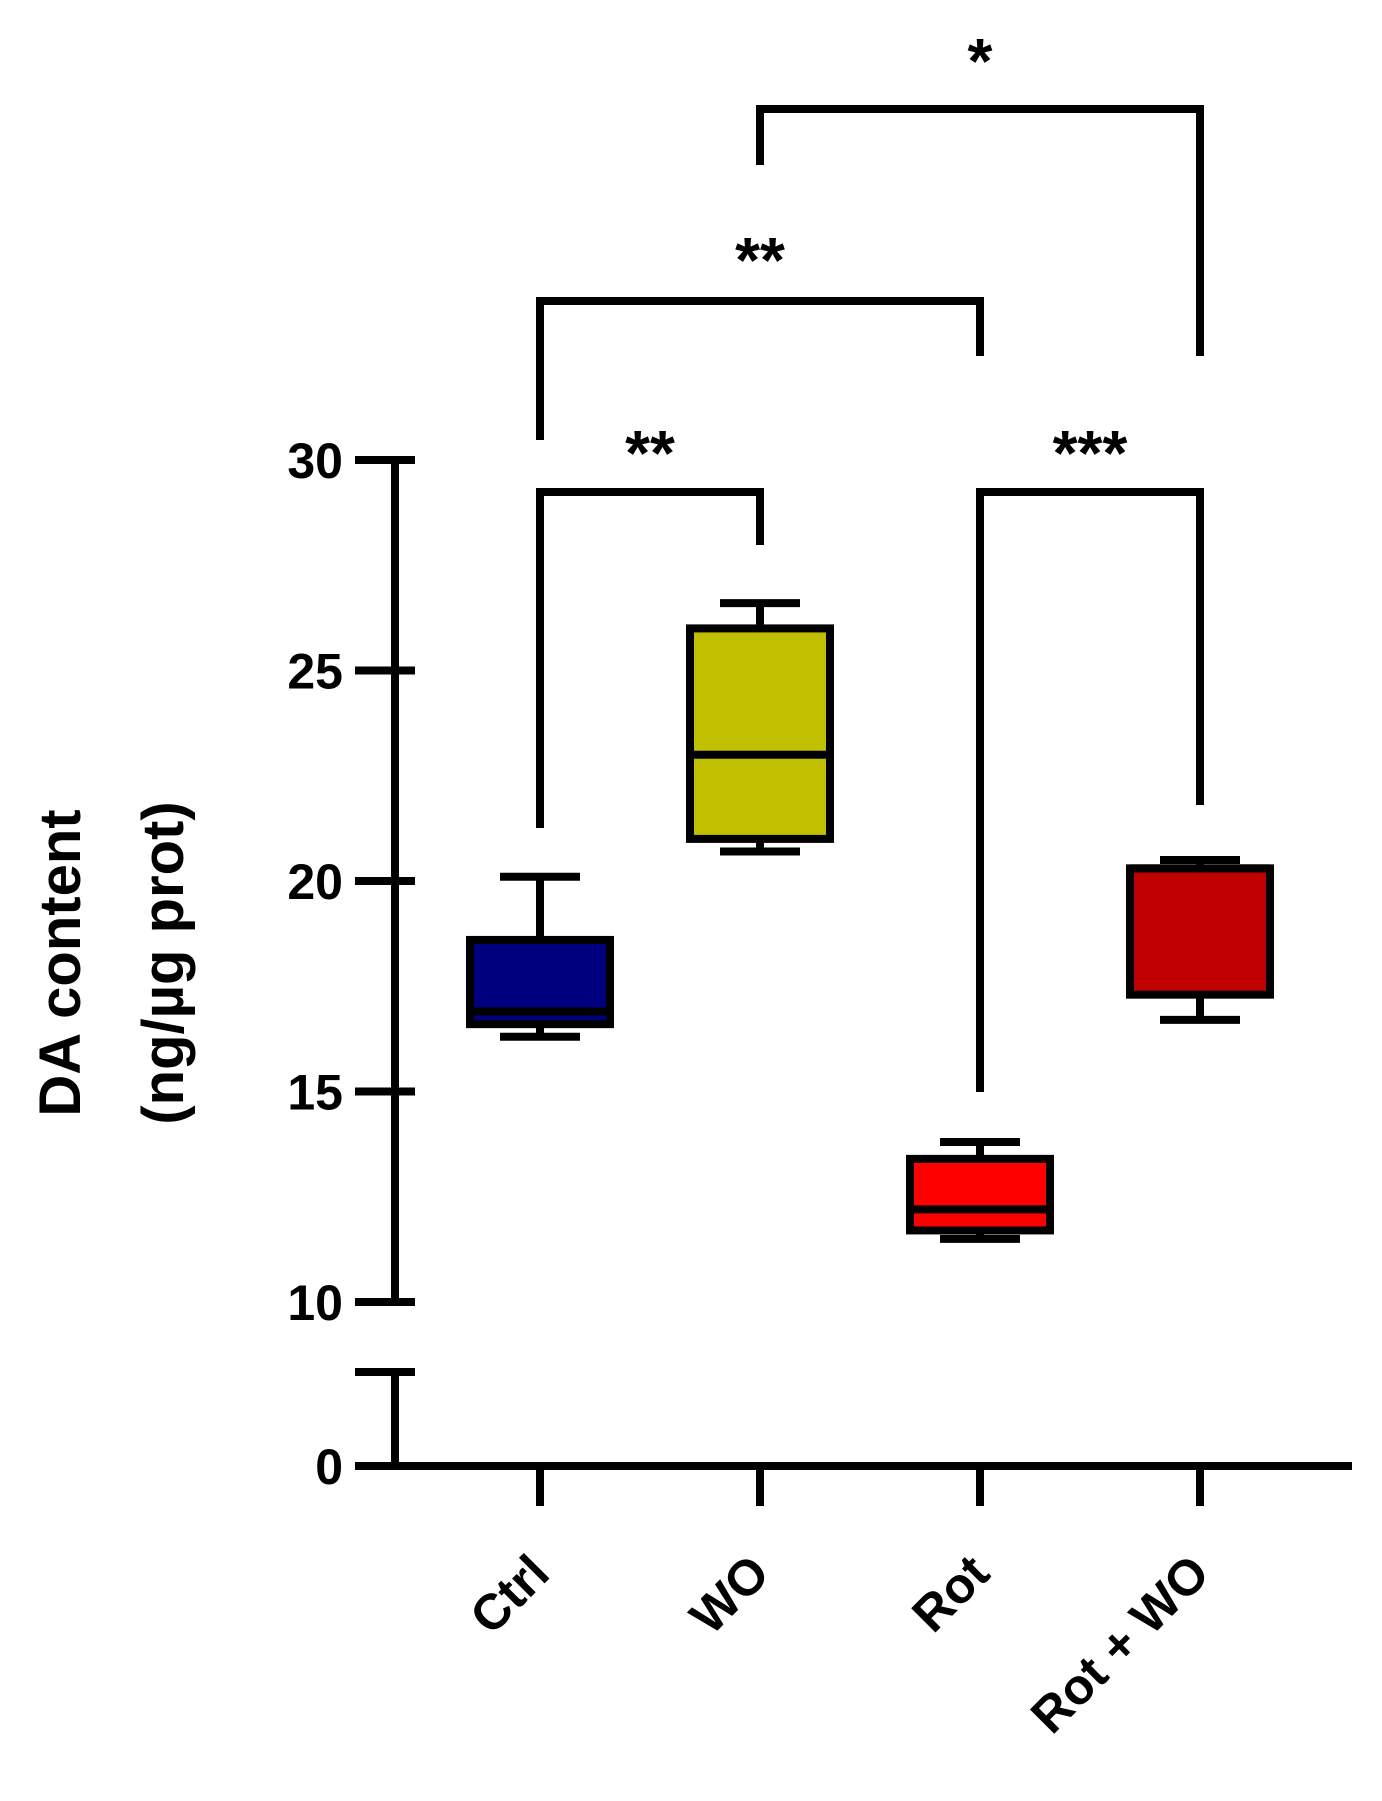 This screenshot has width=1382, height=1801. Describe the element at coordinates (60, 962) in the screenshot. I see `y-axis-title-line1: DA content` at that location.